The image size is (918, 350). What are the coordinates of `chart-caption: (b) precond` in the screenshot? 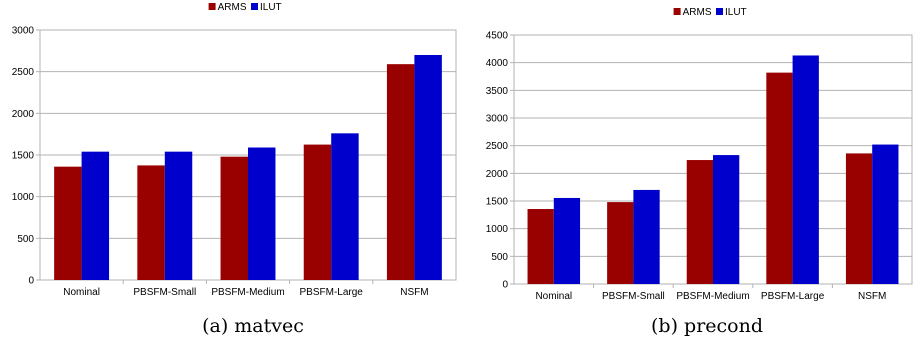 It's located at (707, 326).